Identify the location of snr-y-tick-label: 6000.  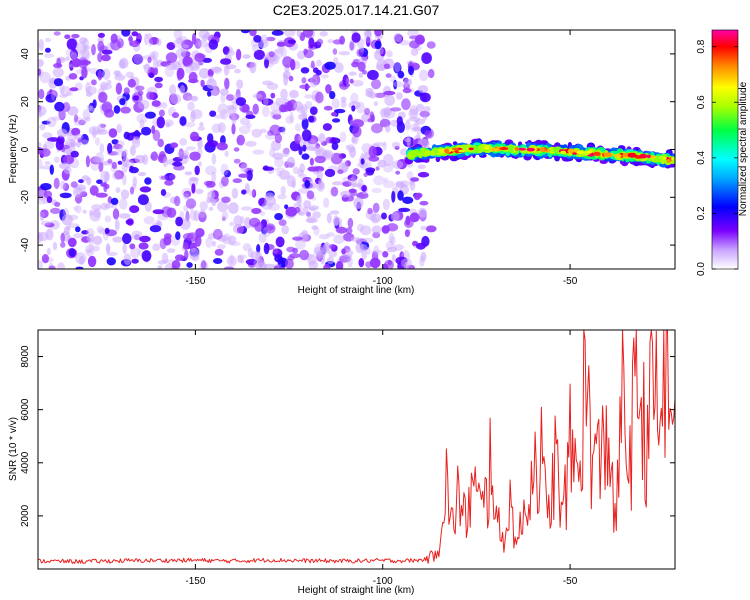
(25, 409).